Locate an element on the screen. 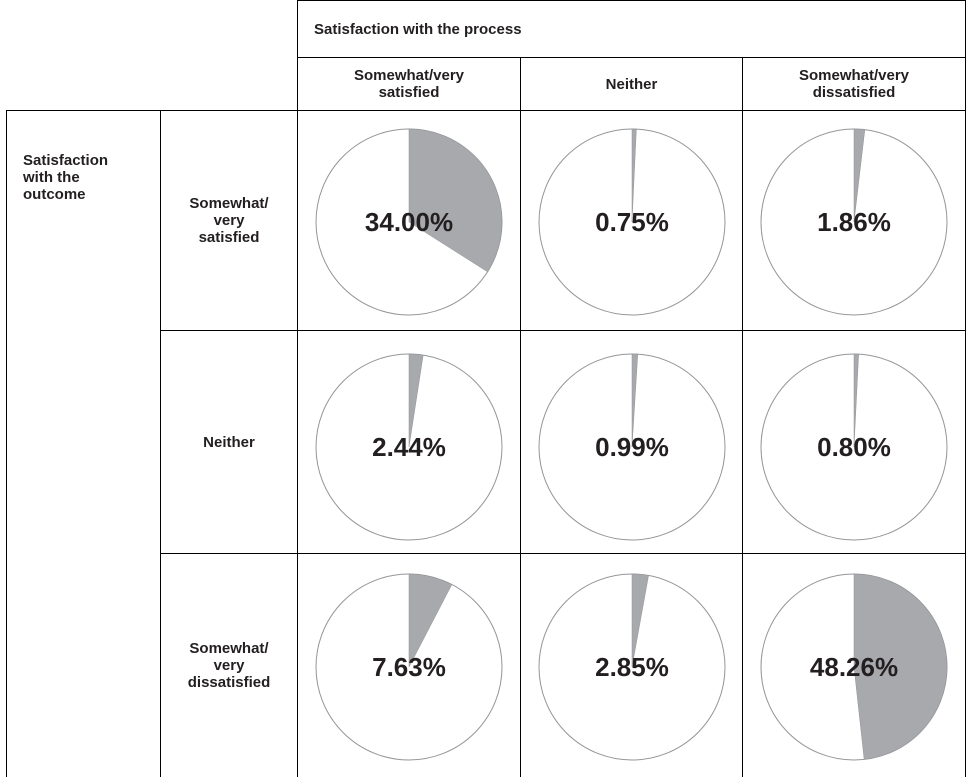 The width and height of the screenshot is (967, 777). column-label: Somewhat/very dissatisfied is located at coordinates (854, 84).